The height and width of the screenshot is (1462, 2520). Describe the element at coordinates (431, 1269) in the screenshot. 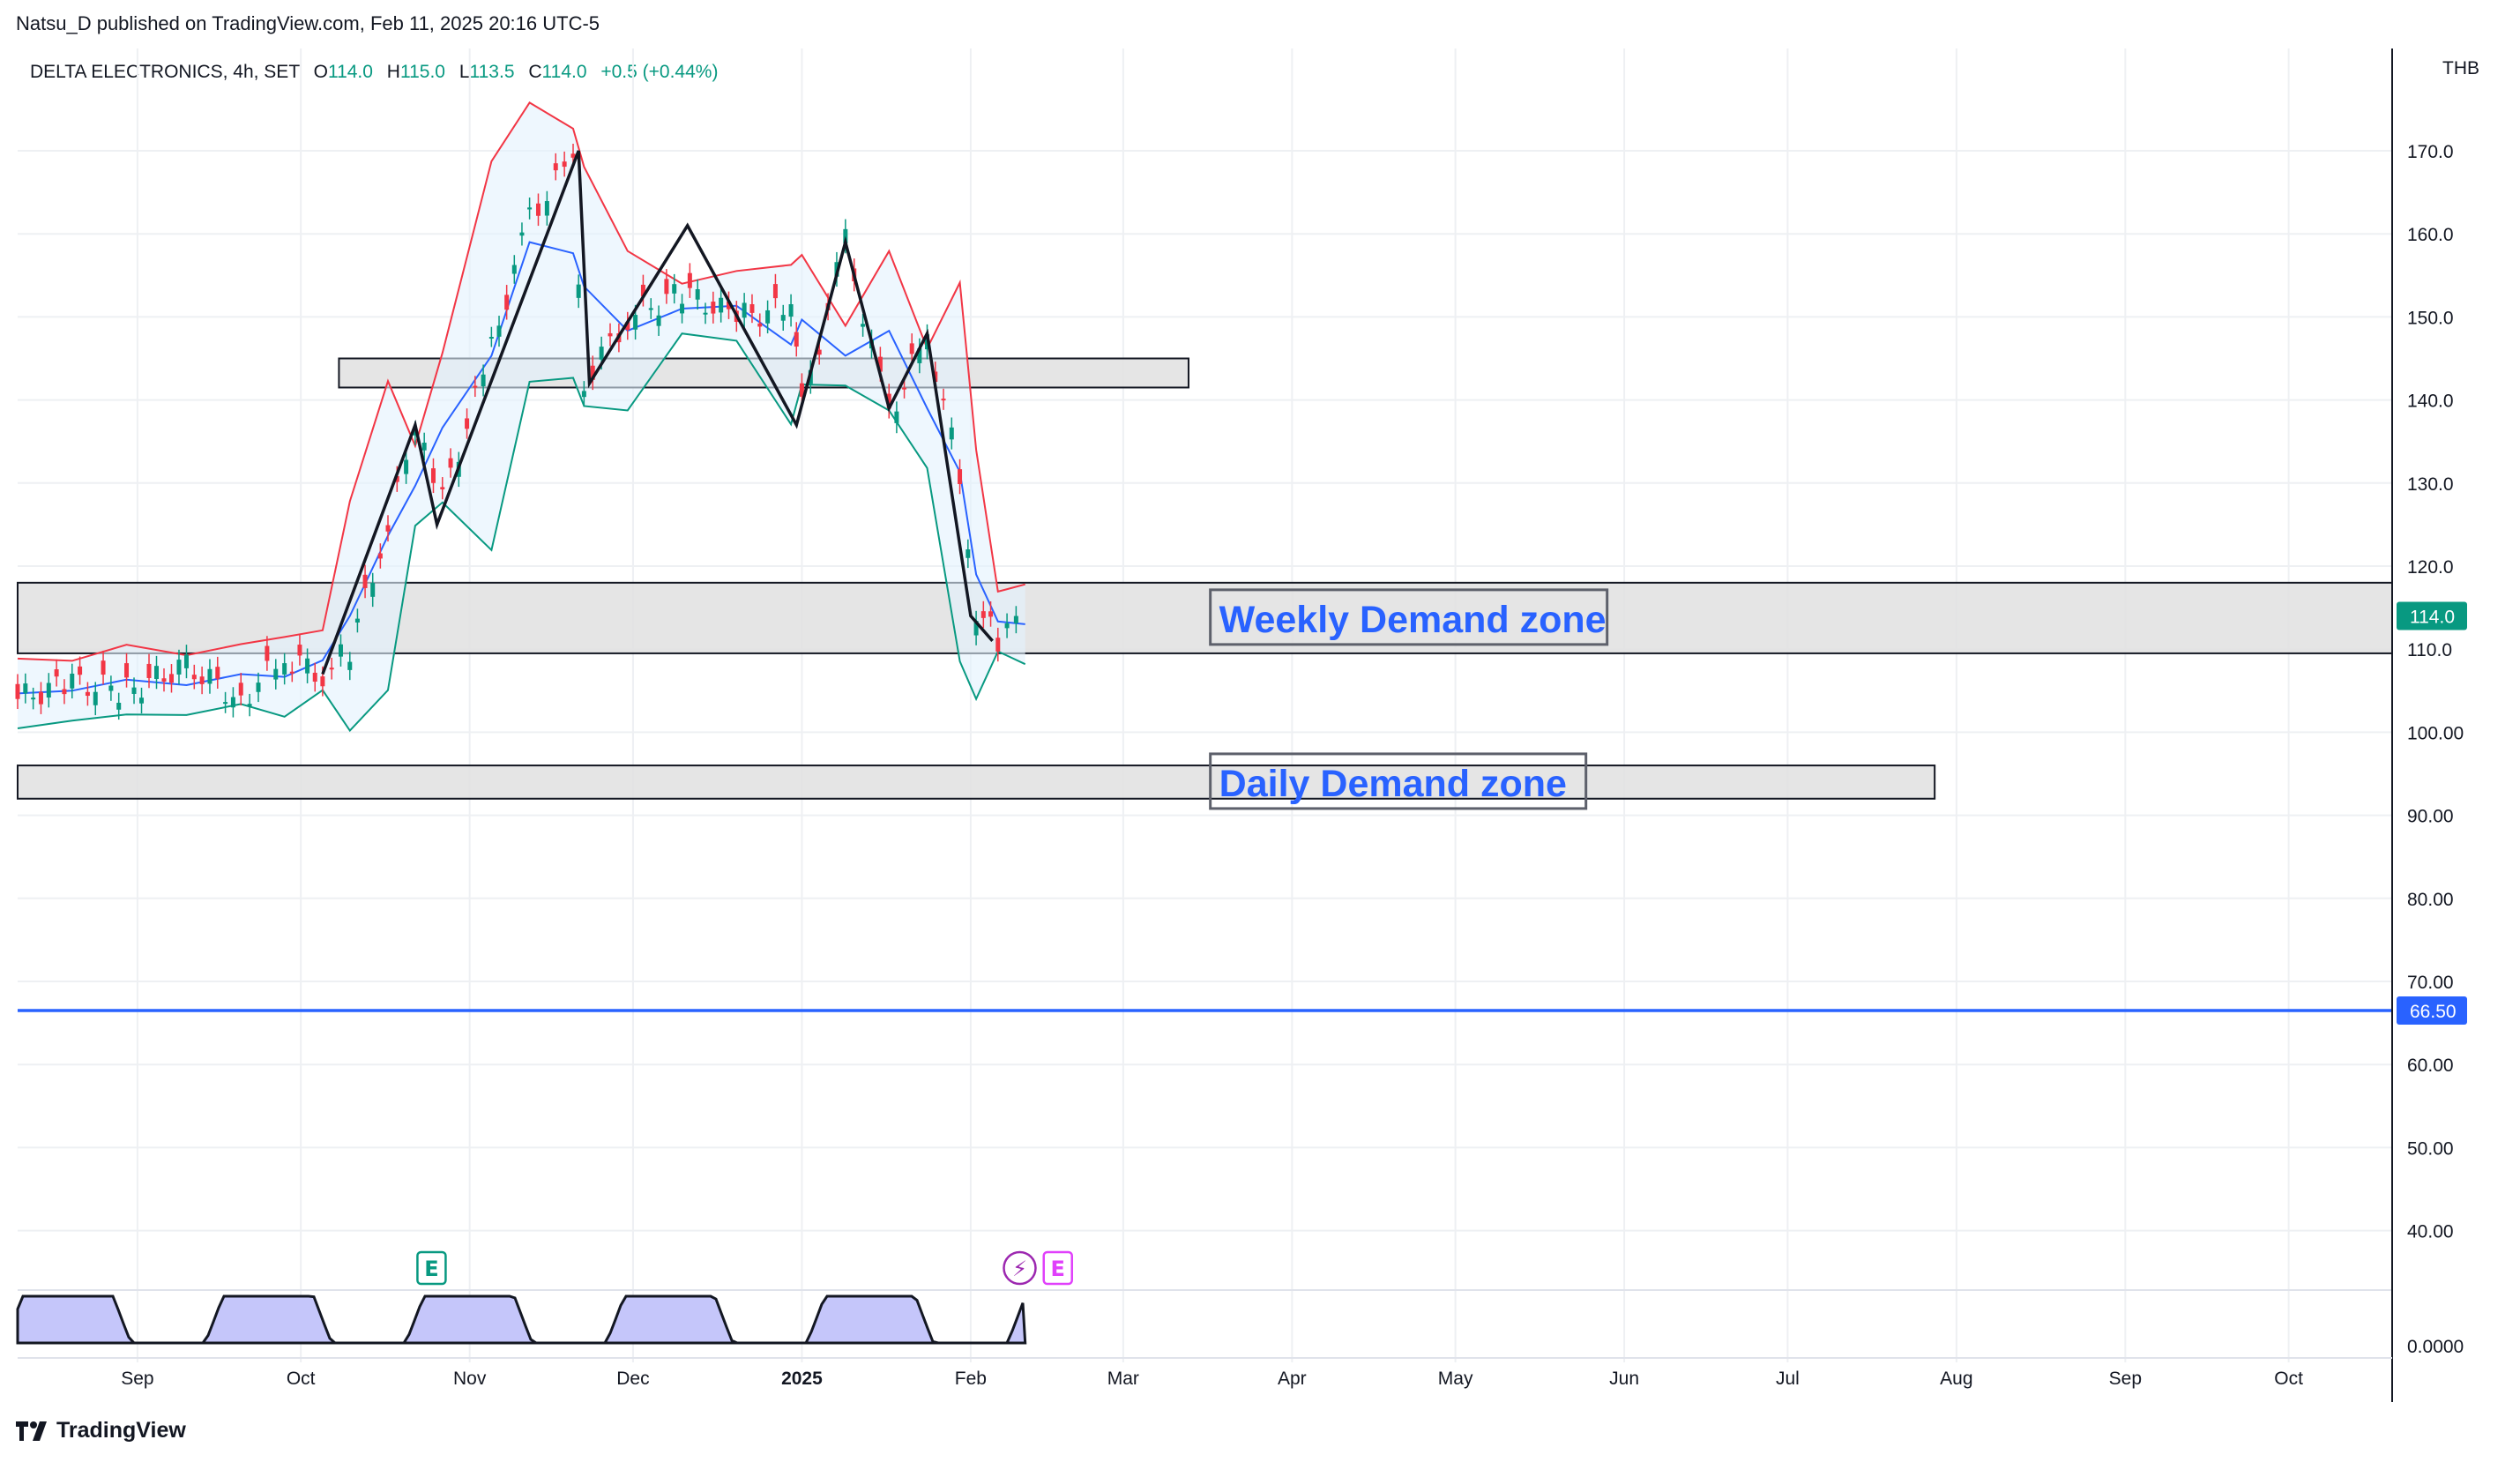

I see `event-marker-label: E` at that location.